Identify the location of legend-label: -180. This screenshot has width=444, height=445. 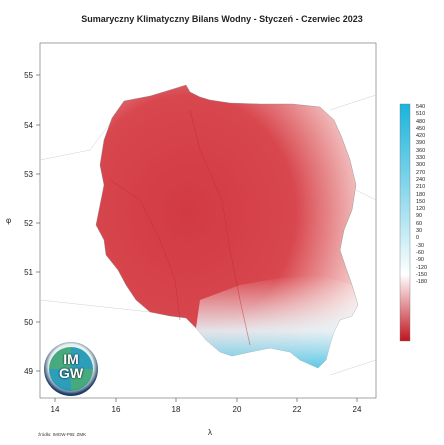
(422, 282).